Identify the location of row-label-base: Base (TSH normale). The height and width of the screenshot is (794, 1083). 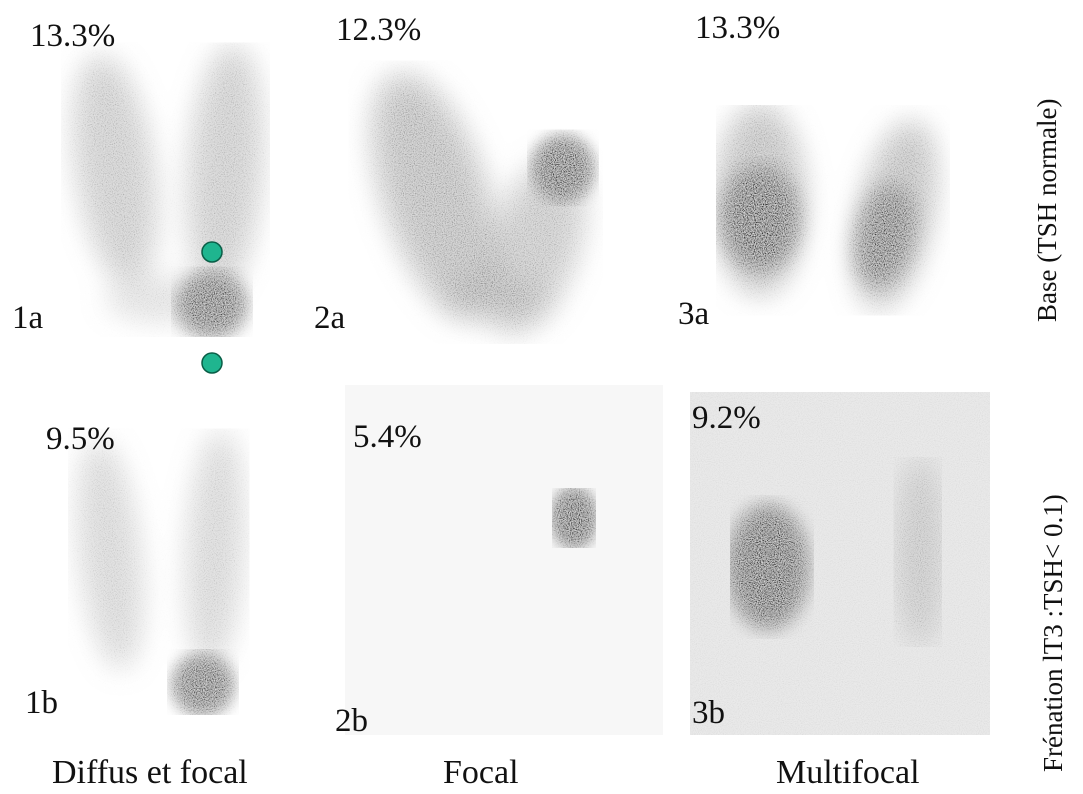
(1047, 210).